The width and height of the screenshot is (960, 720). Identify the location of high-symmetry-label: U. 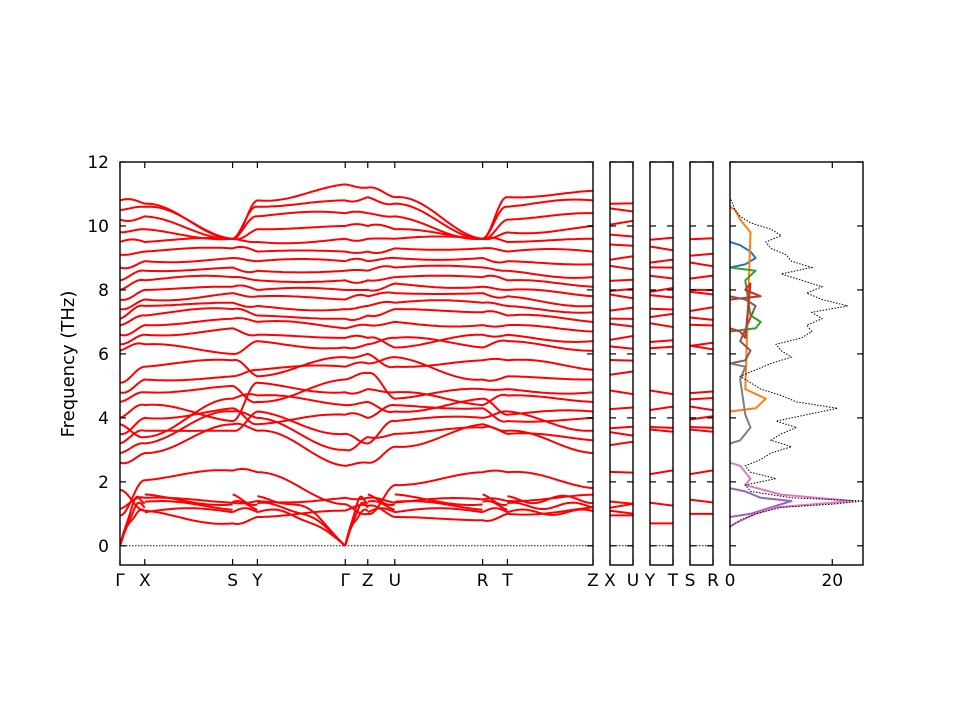
(633, 581).